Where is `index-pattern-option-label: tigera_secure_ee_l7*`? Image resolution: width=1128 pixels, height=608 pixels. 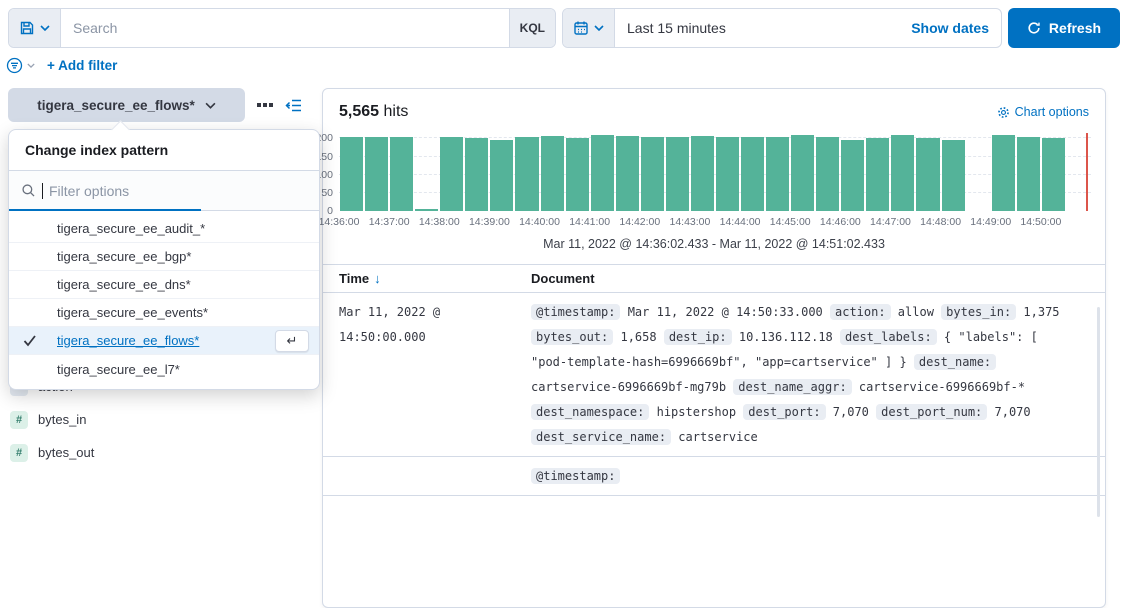 index-pattern-option-label: tigera_secure_ee_l7* is located at coordinates (118, 369).